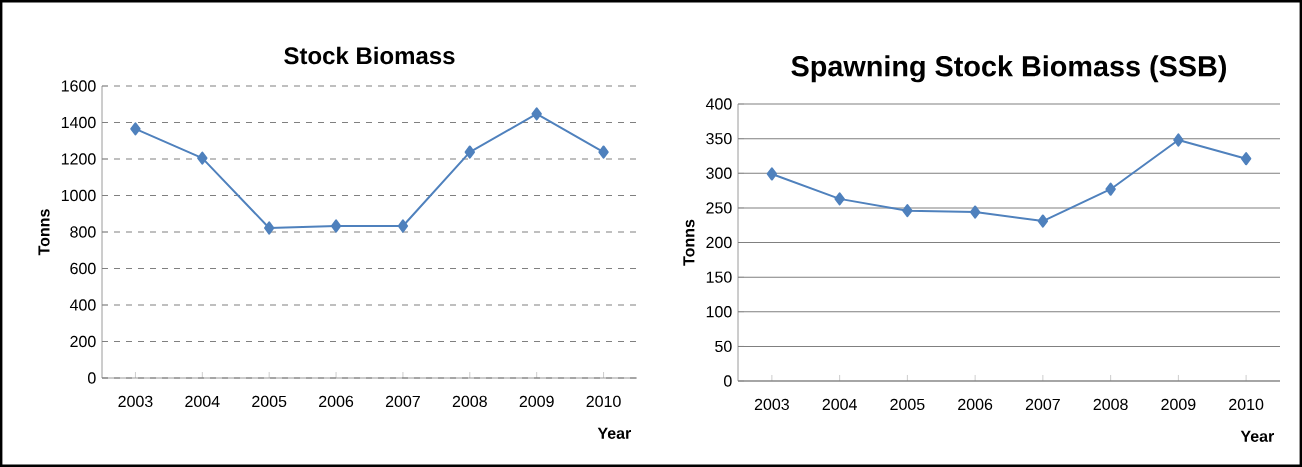 The image size is (1302, 467). Describe the element at coordinates (719, 312) in the screenshot. I see `y-tick-label: 100` at that location.